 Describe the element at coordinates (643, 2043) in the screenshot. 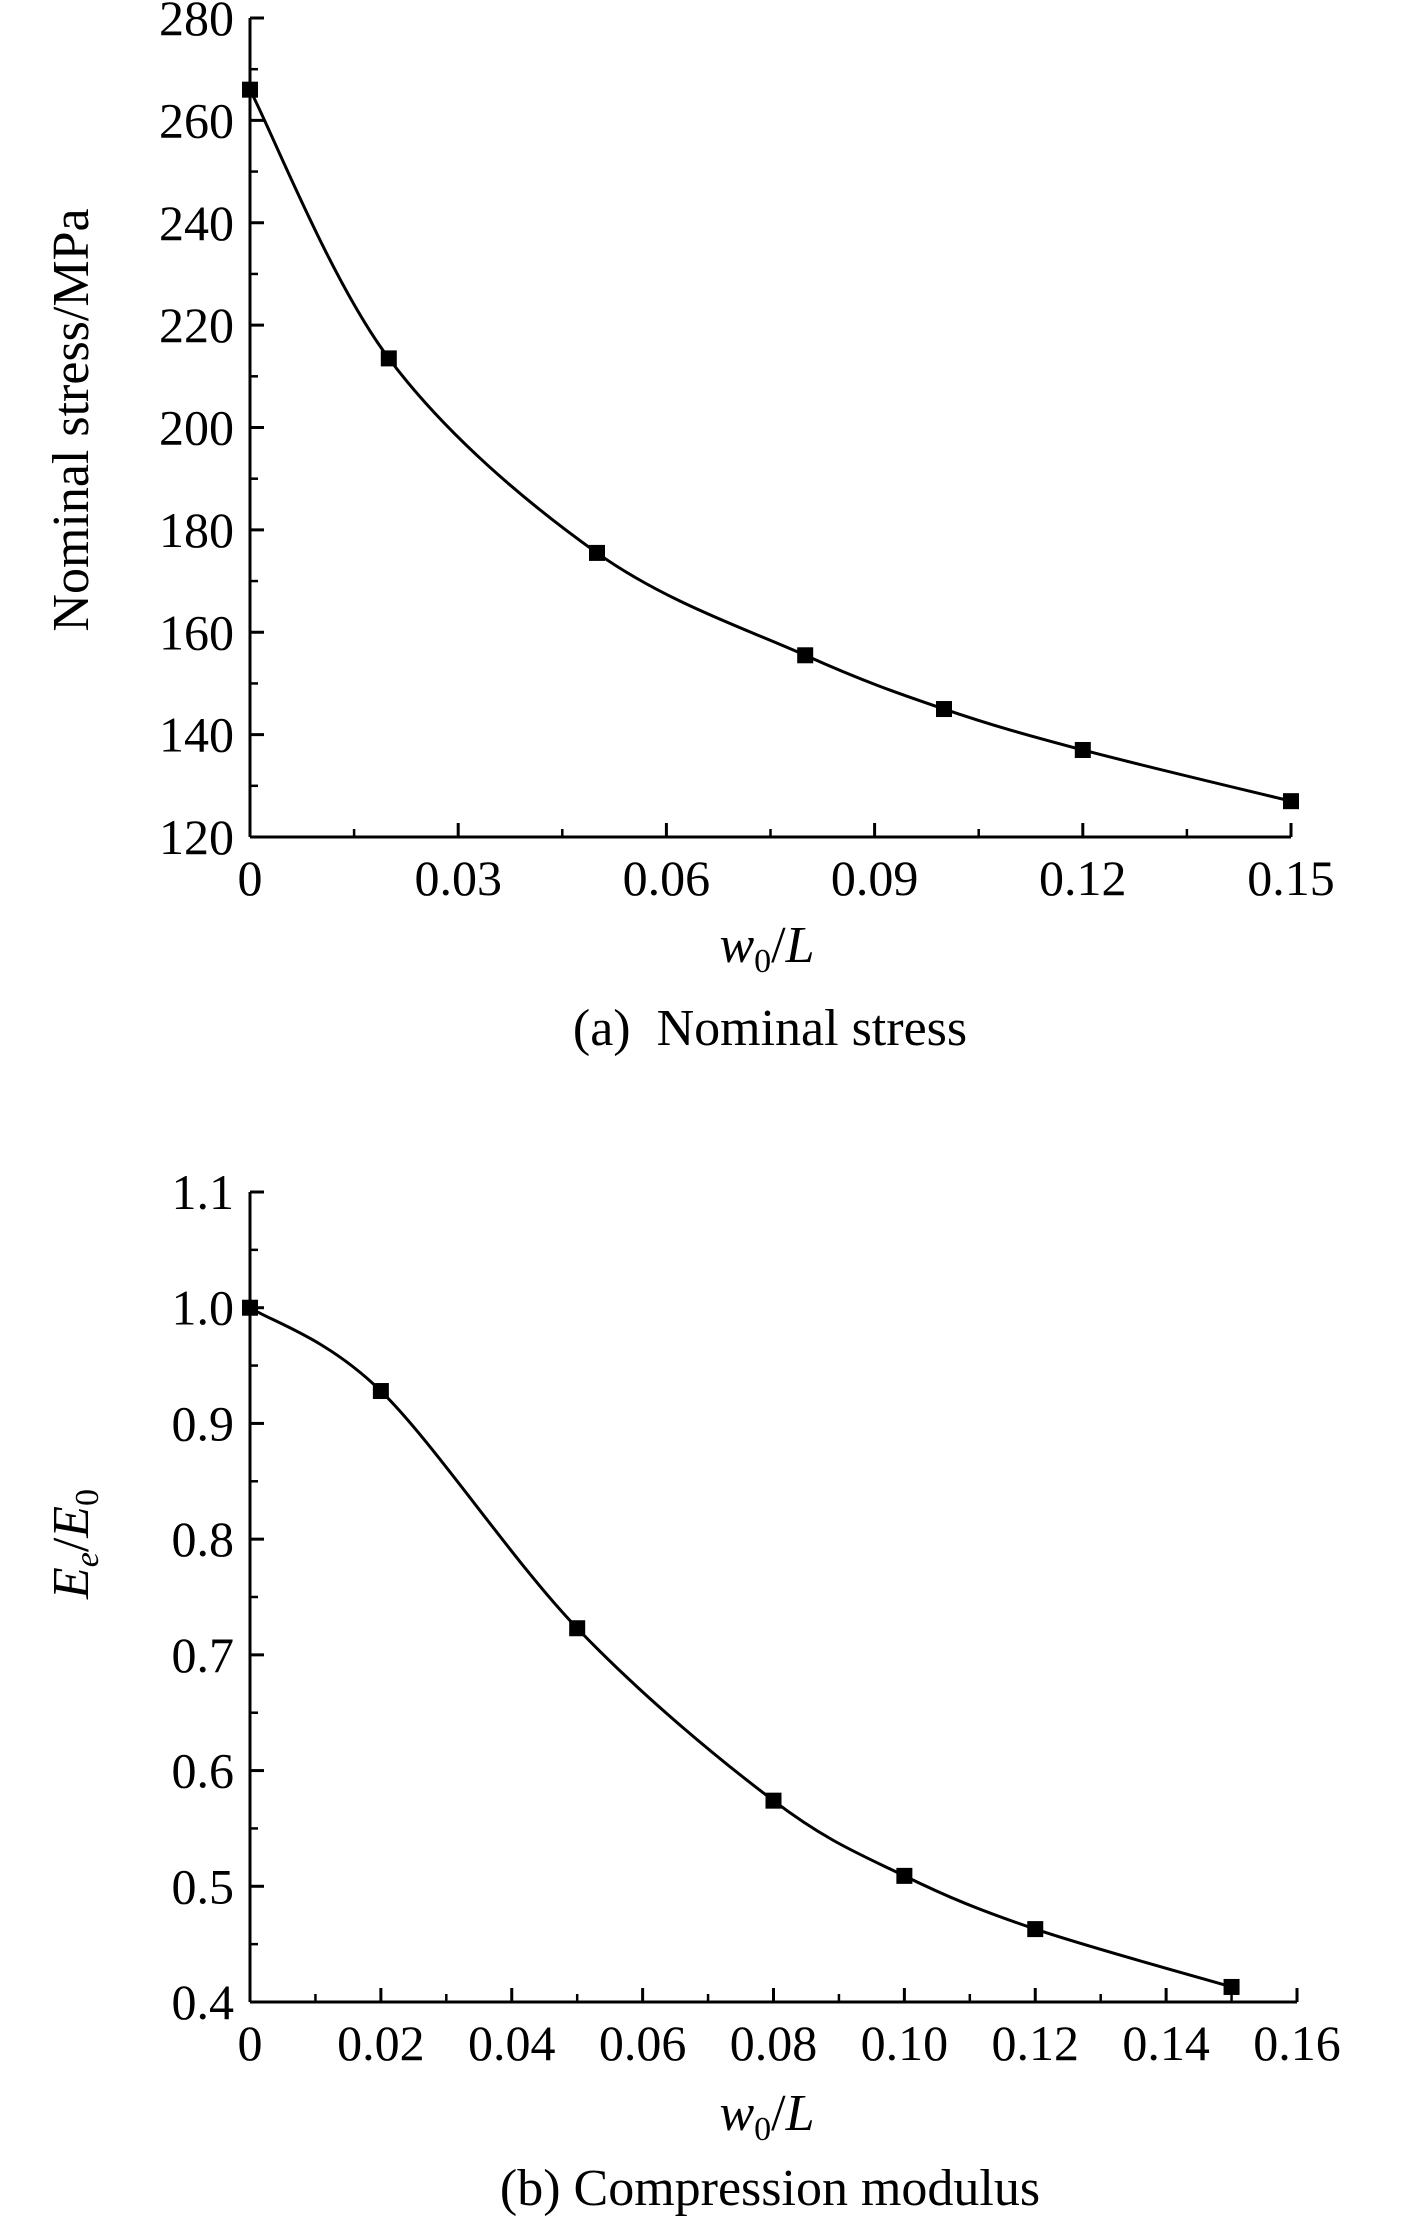

I see `panel-b-x-tick-label: 0.06` at that location.